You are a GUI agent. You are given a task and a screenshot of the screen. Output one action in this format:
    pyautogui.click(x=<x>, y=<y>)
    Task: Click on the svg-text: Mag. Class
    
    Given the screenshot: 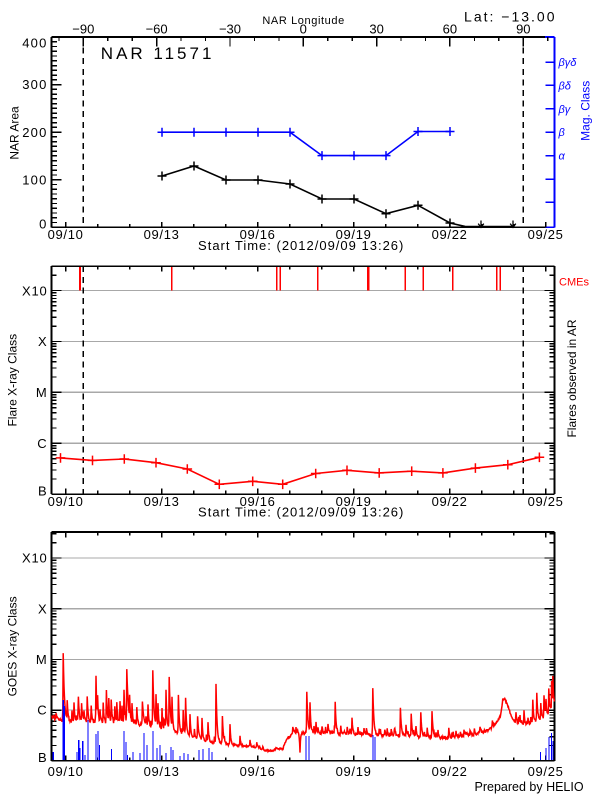 What is the action you would take?
    pyautogui.click(x=586, y=111)
    